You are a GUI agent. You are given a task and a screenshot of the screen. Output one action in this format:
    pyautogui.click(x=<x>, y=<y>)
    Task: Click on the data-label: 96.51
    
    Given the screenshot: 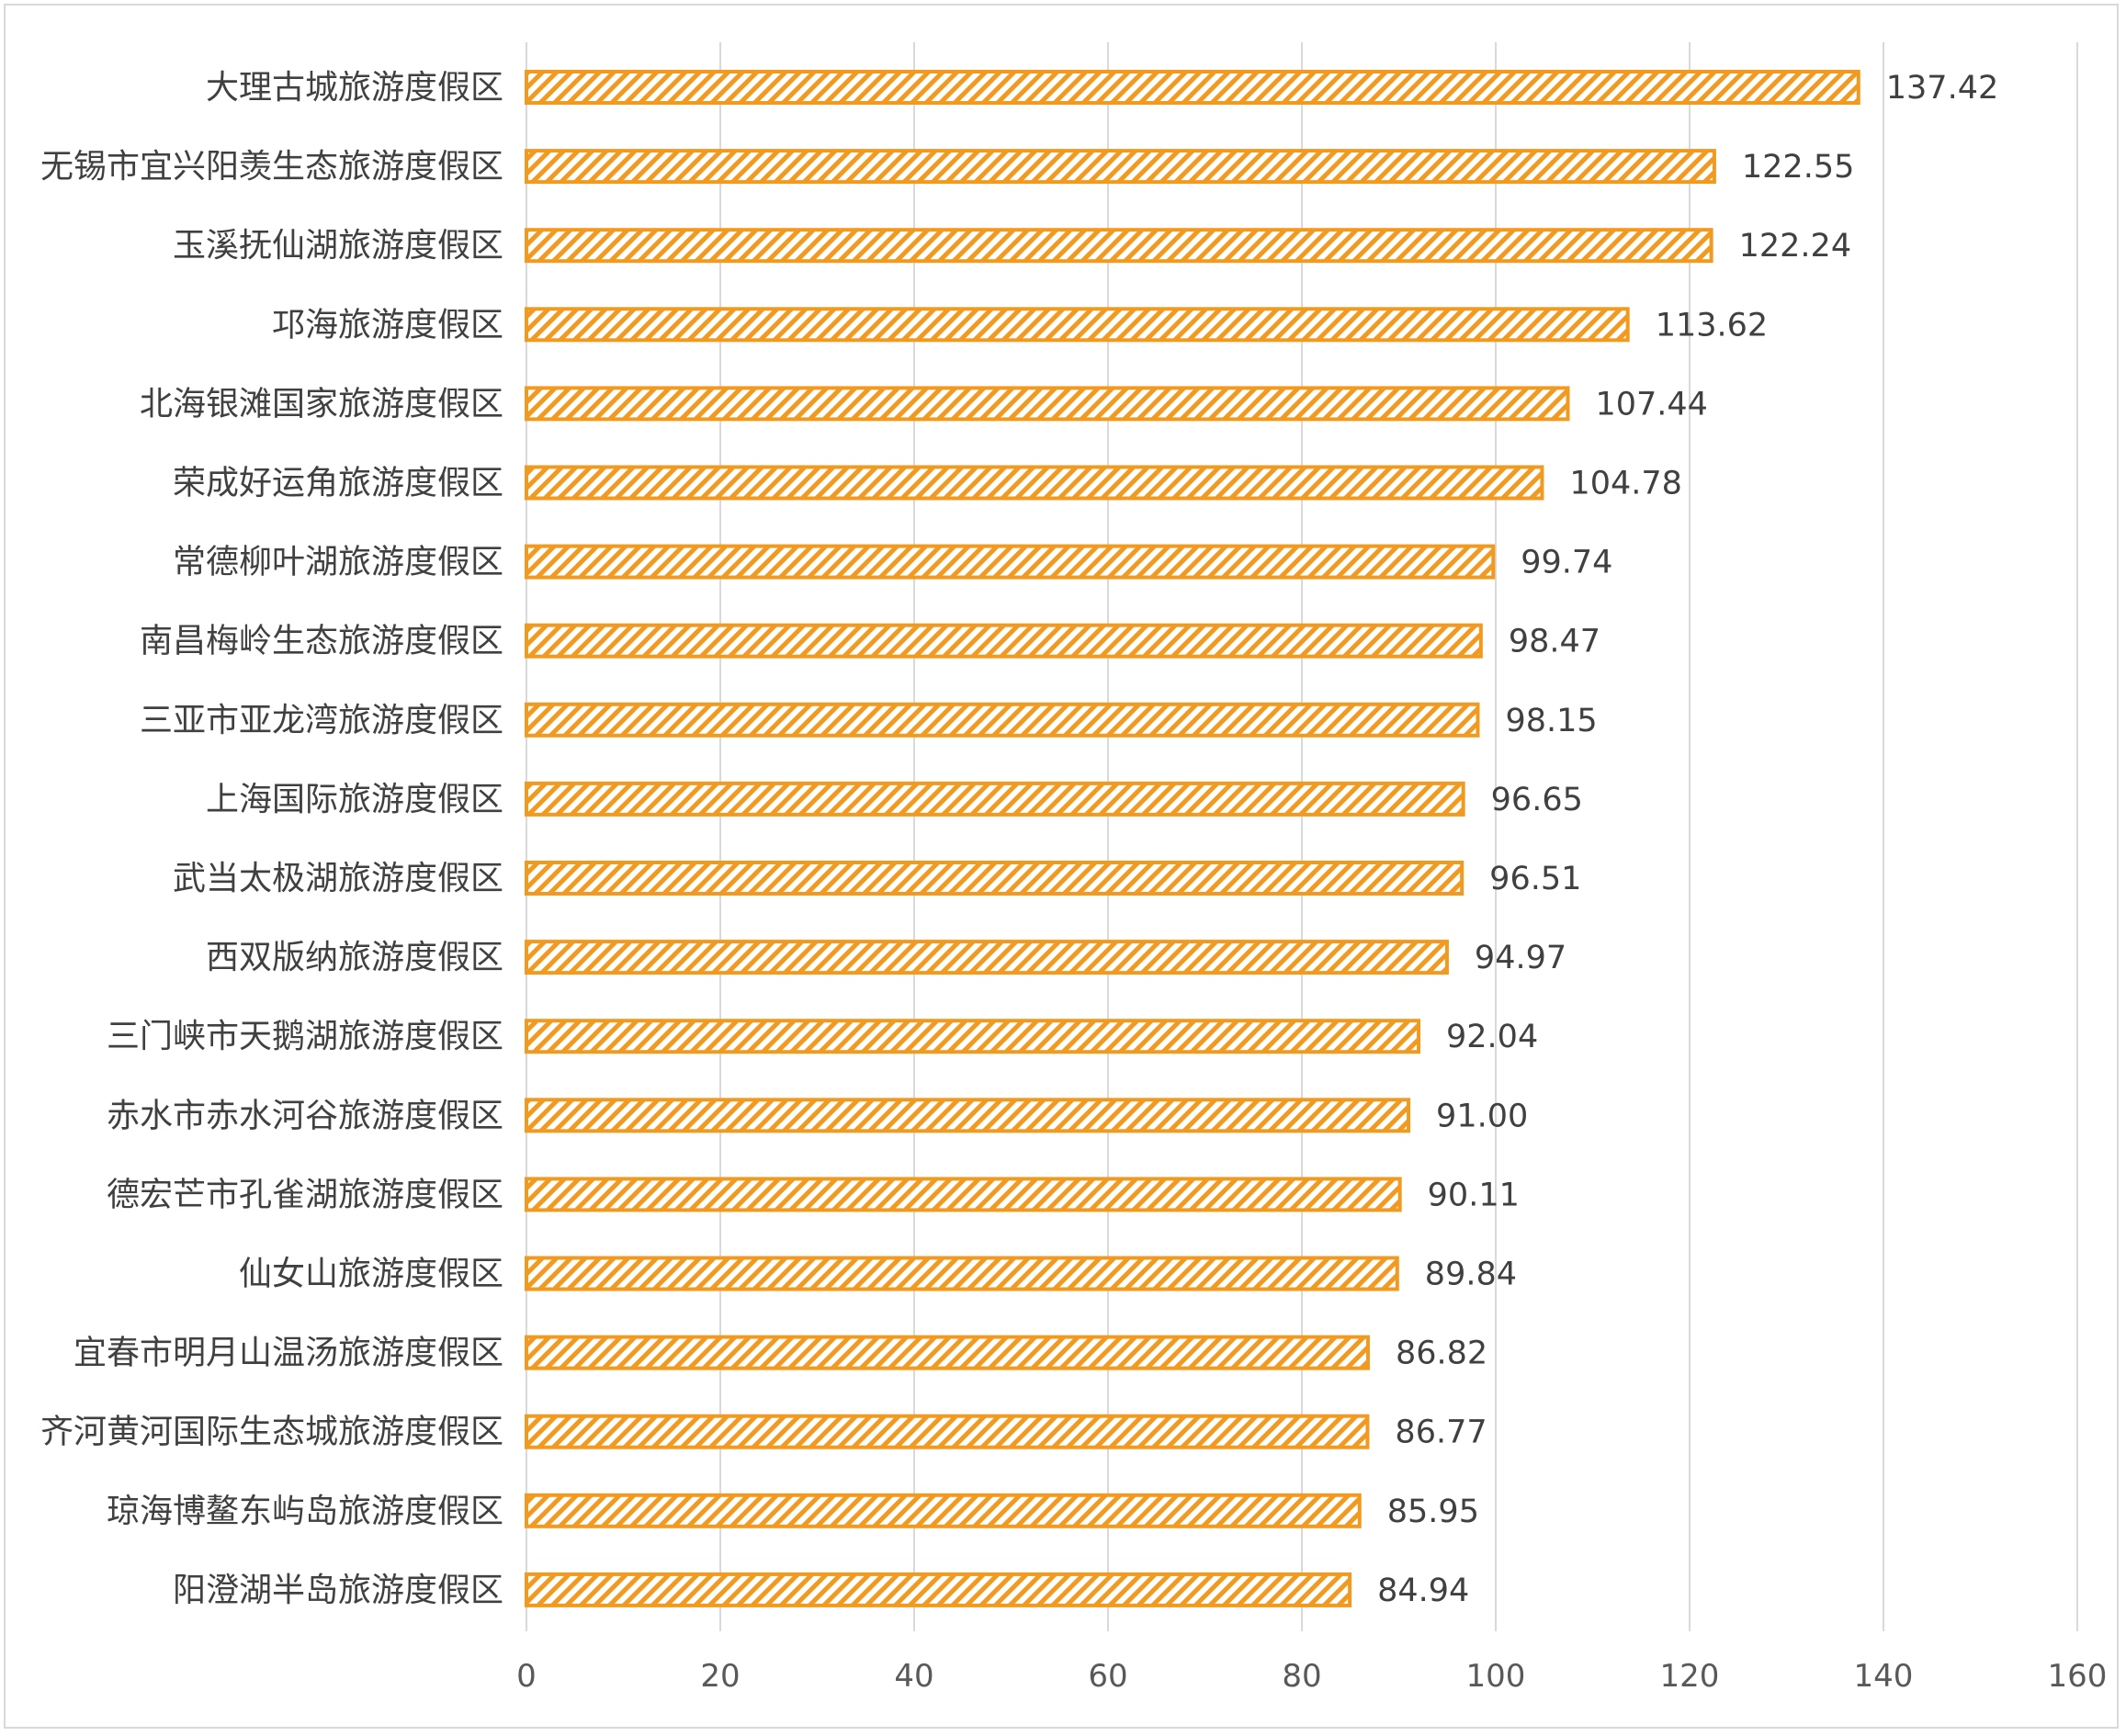 What is the action you would take?
    pyautogui.click(x=1535, y=879)
    